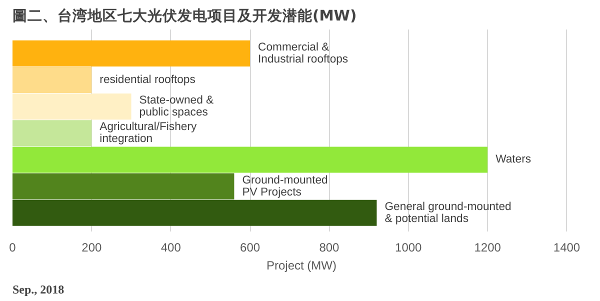 This screenshot has height=301, width=600. I want to click on y-tick-label: State-owned & public spaces, so click(176, 106).